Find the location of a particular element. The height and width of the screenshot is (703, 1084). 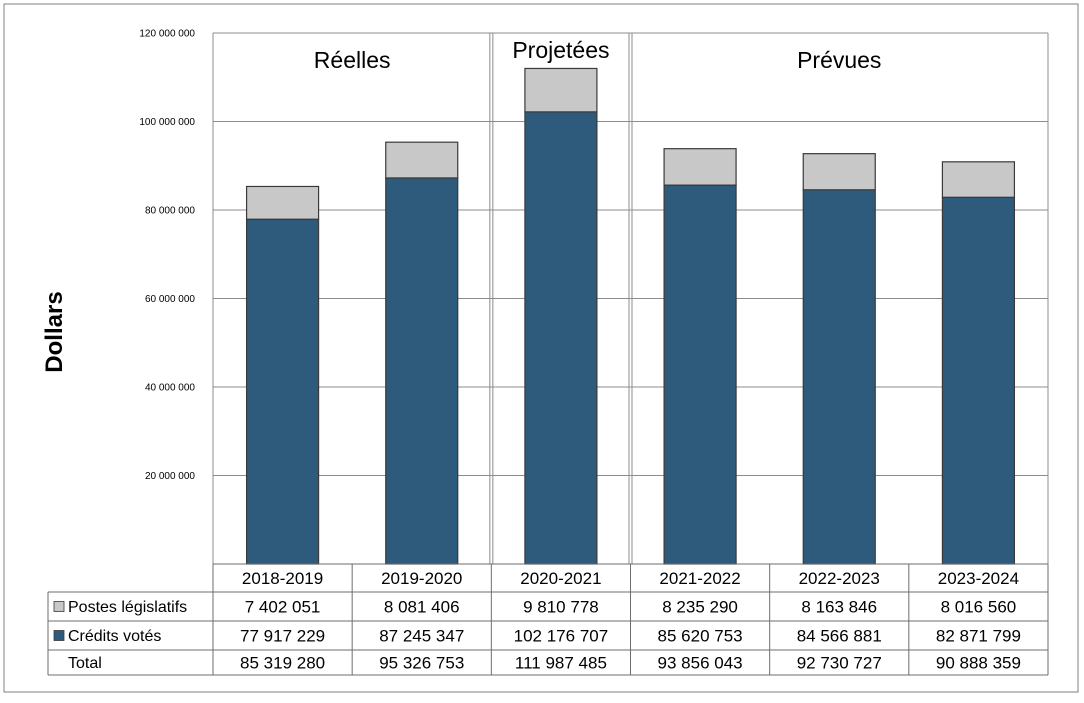

legend-label: Total is located at coordinates (85, 663).